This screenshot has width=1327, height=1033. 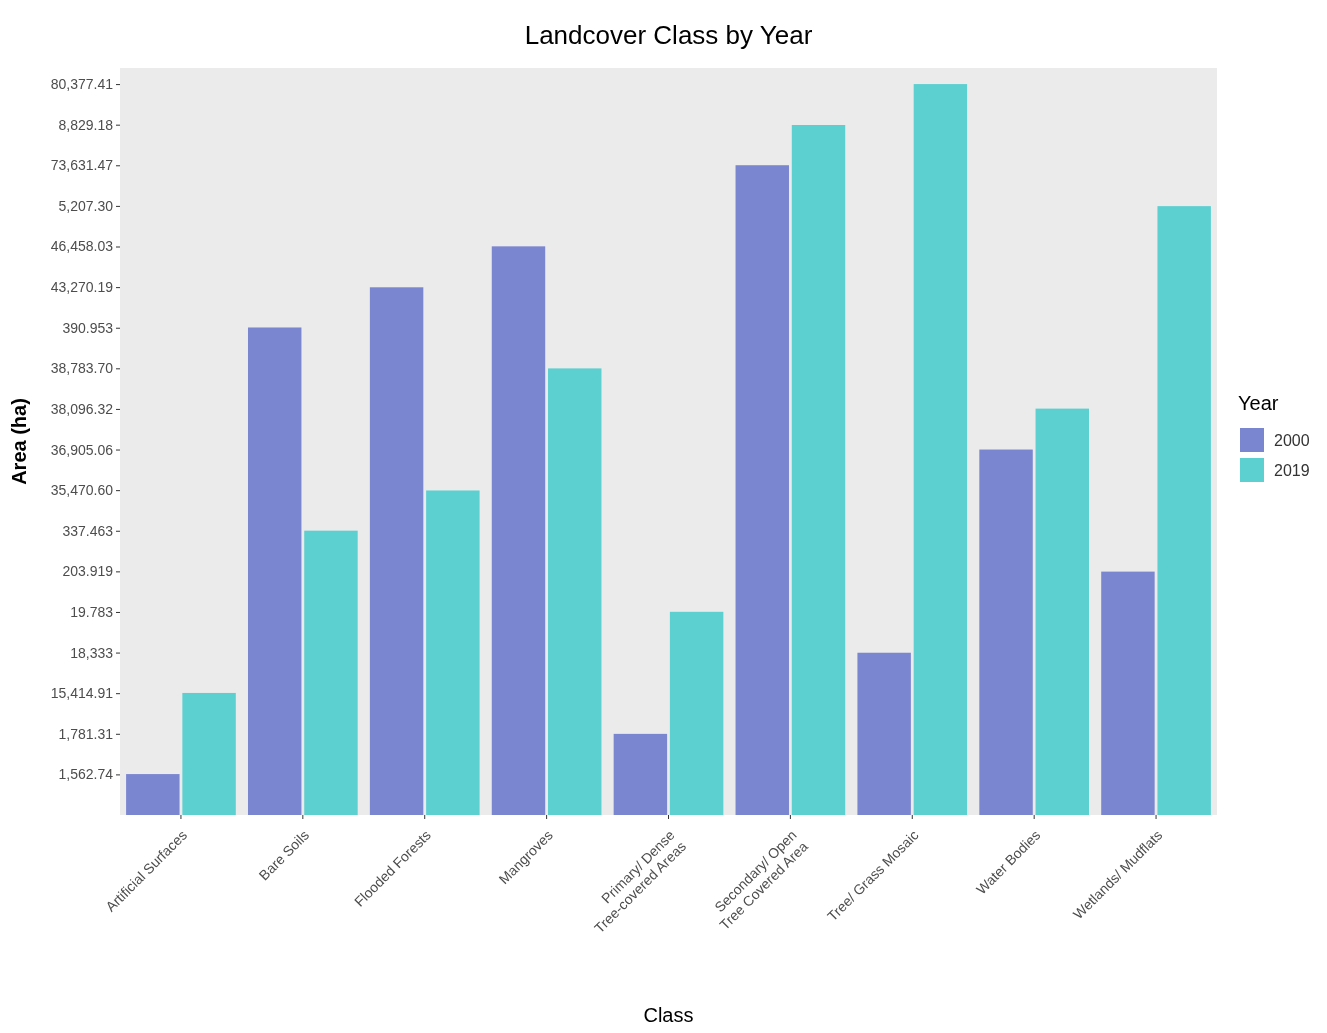 What do you see at coordinates (88, 571) in the screenshot?
I see `text: 203.919` at bounding box center [88, 571].